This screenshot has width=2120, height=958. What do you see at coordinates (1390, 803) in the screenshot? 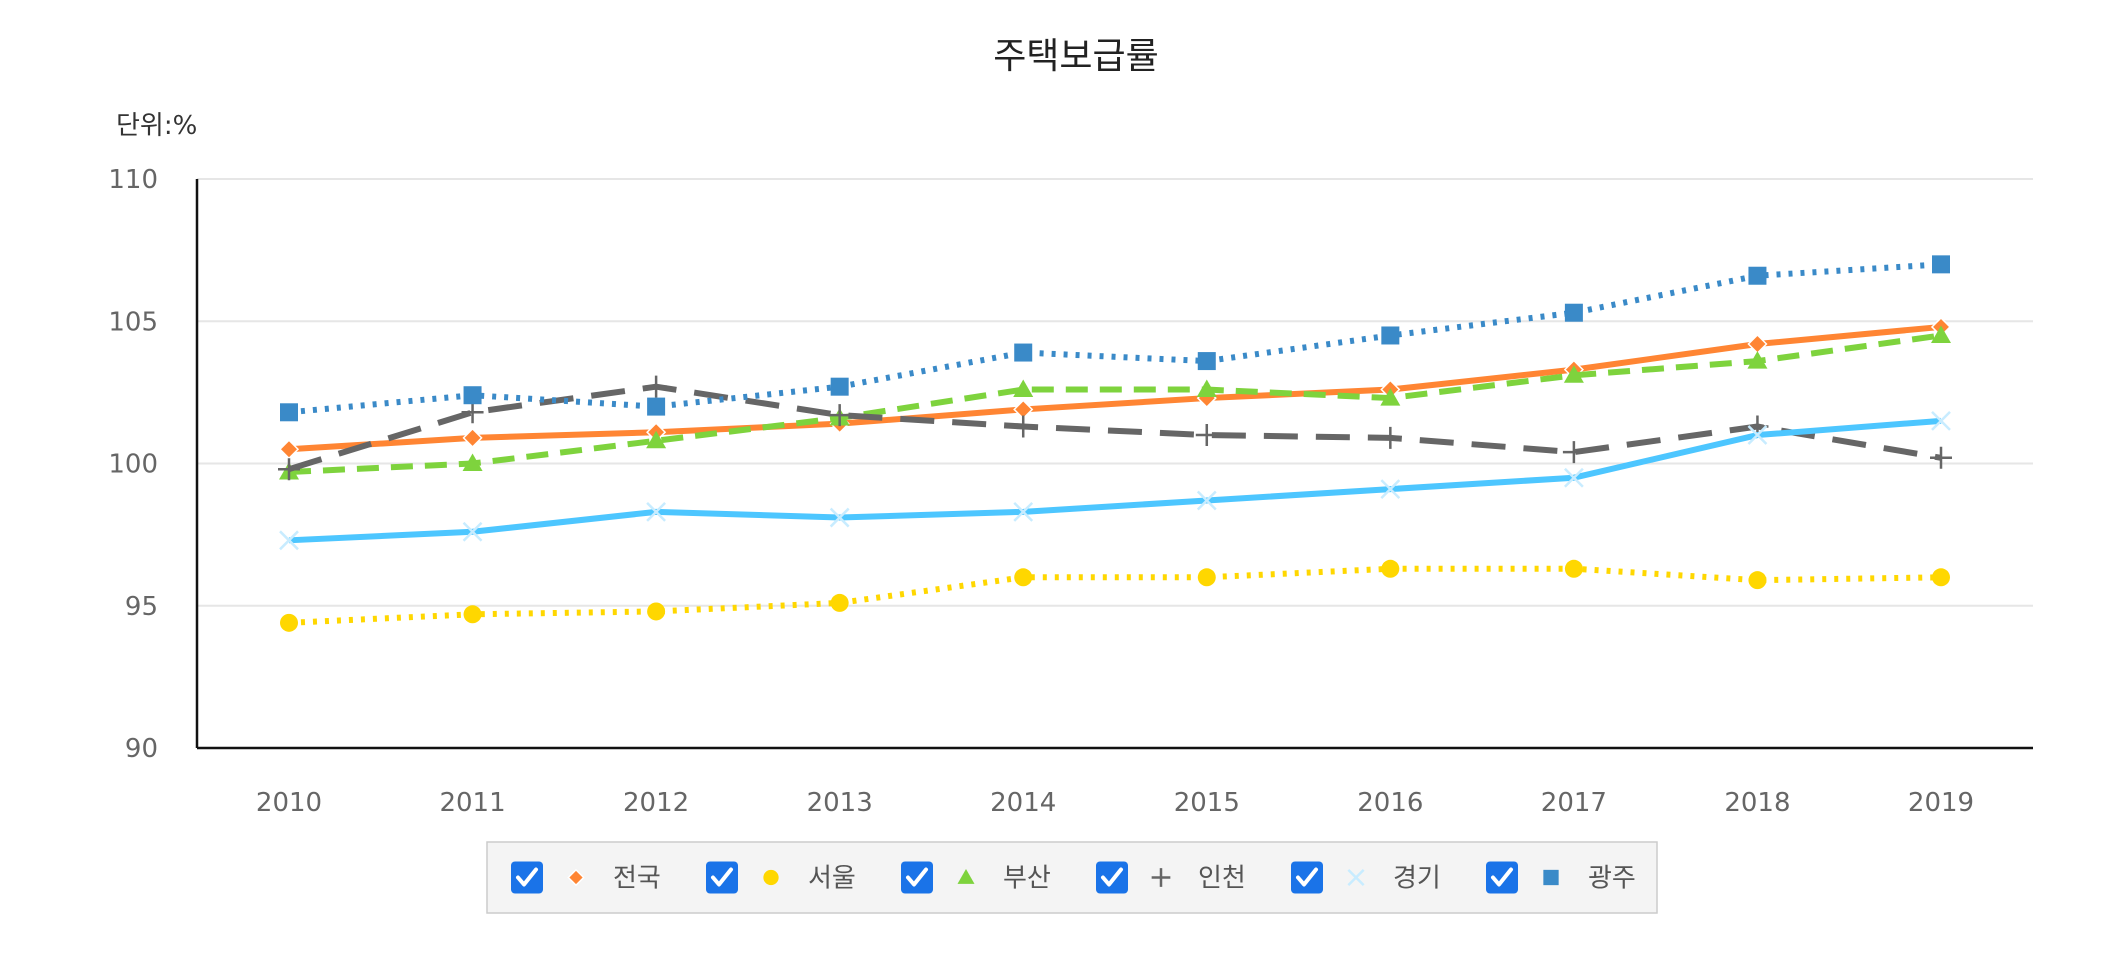
I see `x-tick-label: 2016` at bounding box center [1390, 803].